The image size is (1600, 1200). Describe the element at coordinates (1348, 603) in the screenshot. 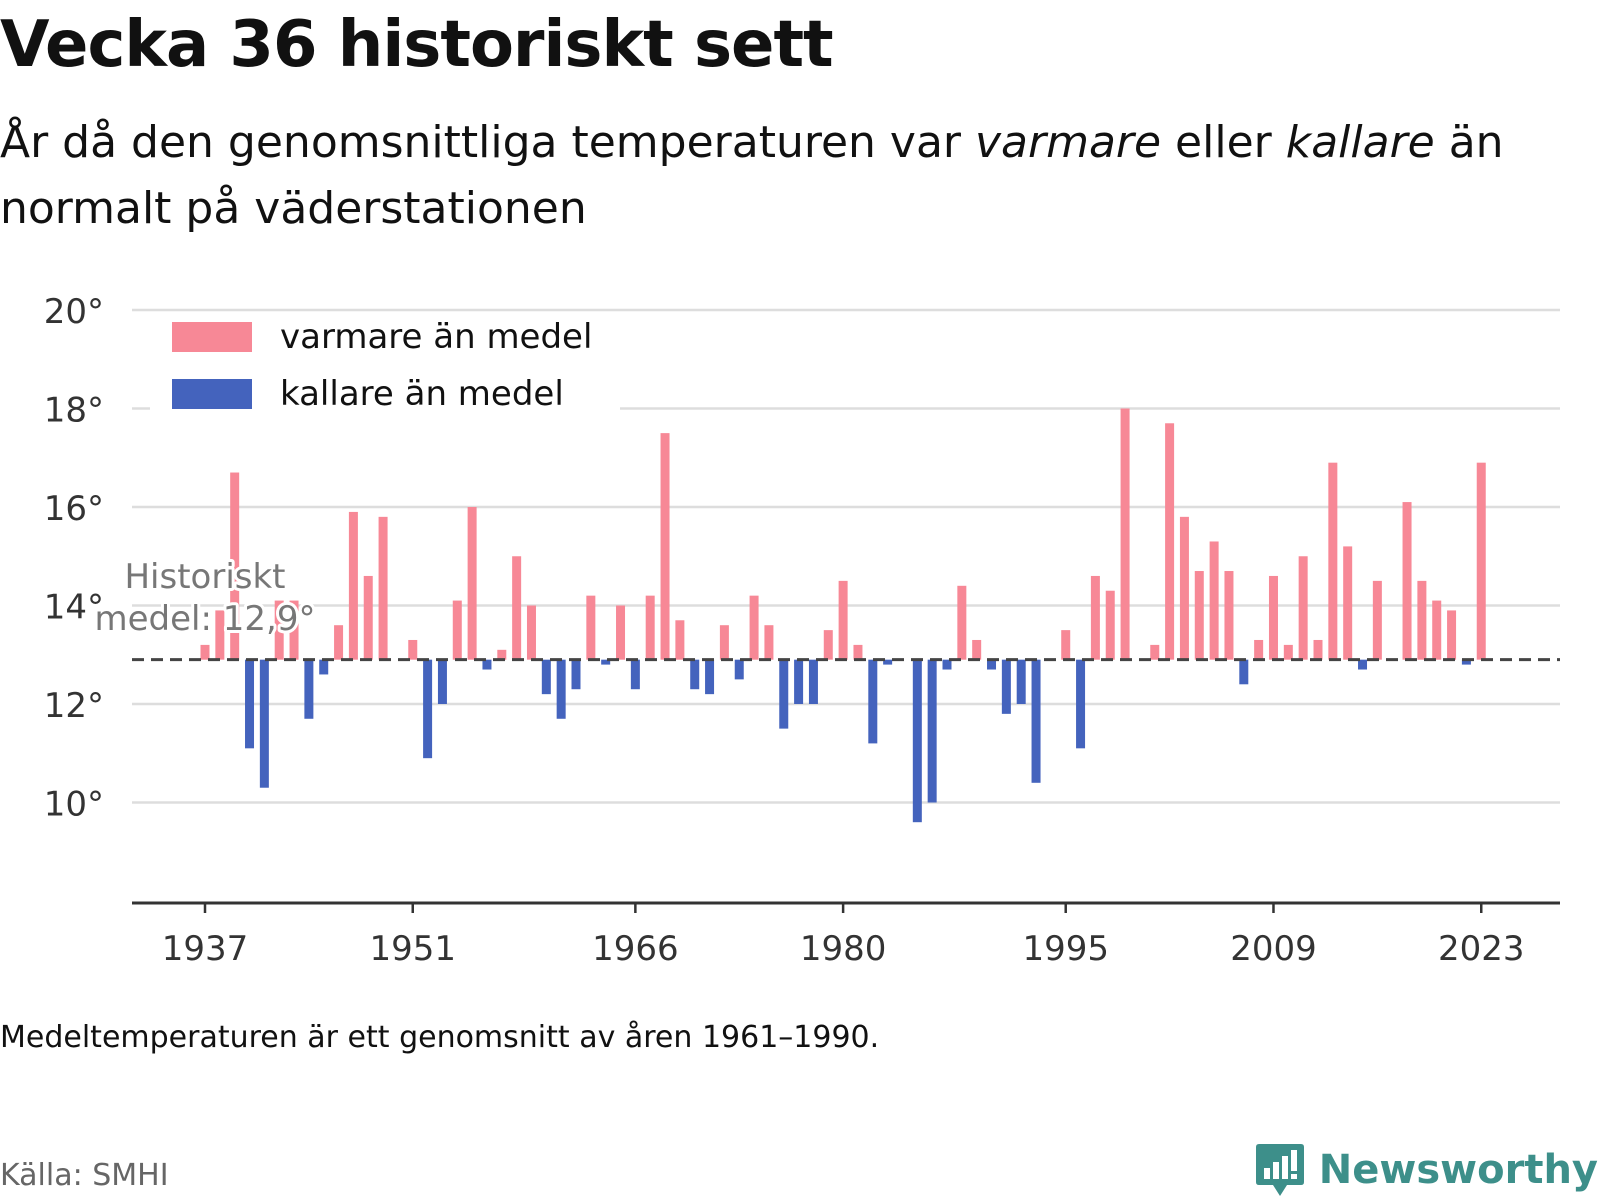

I see `bar-2014` at that location.